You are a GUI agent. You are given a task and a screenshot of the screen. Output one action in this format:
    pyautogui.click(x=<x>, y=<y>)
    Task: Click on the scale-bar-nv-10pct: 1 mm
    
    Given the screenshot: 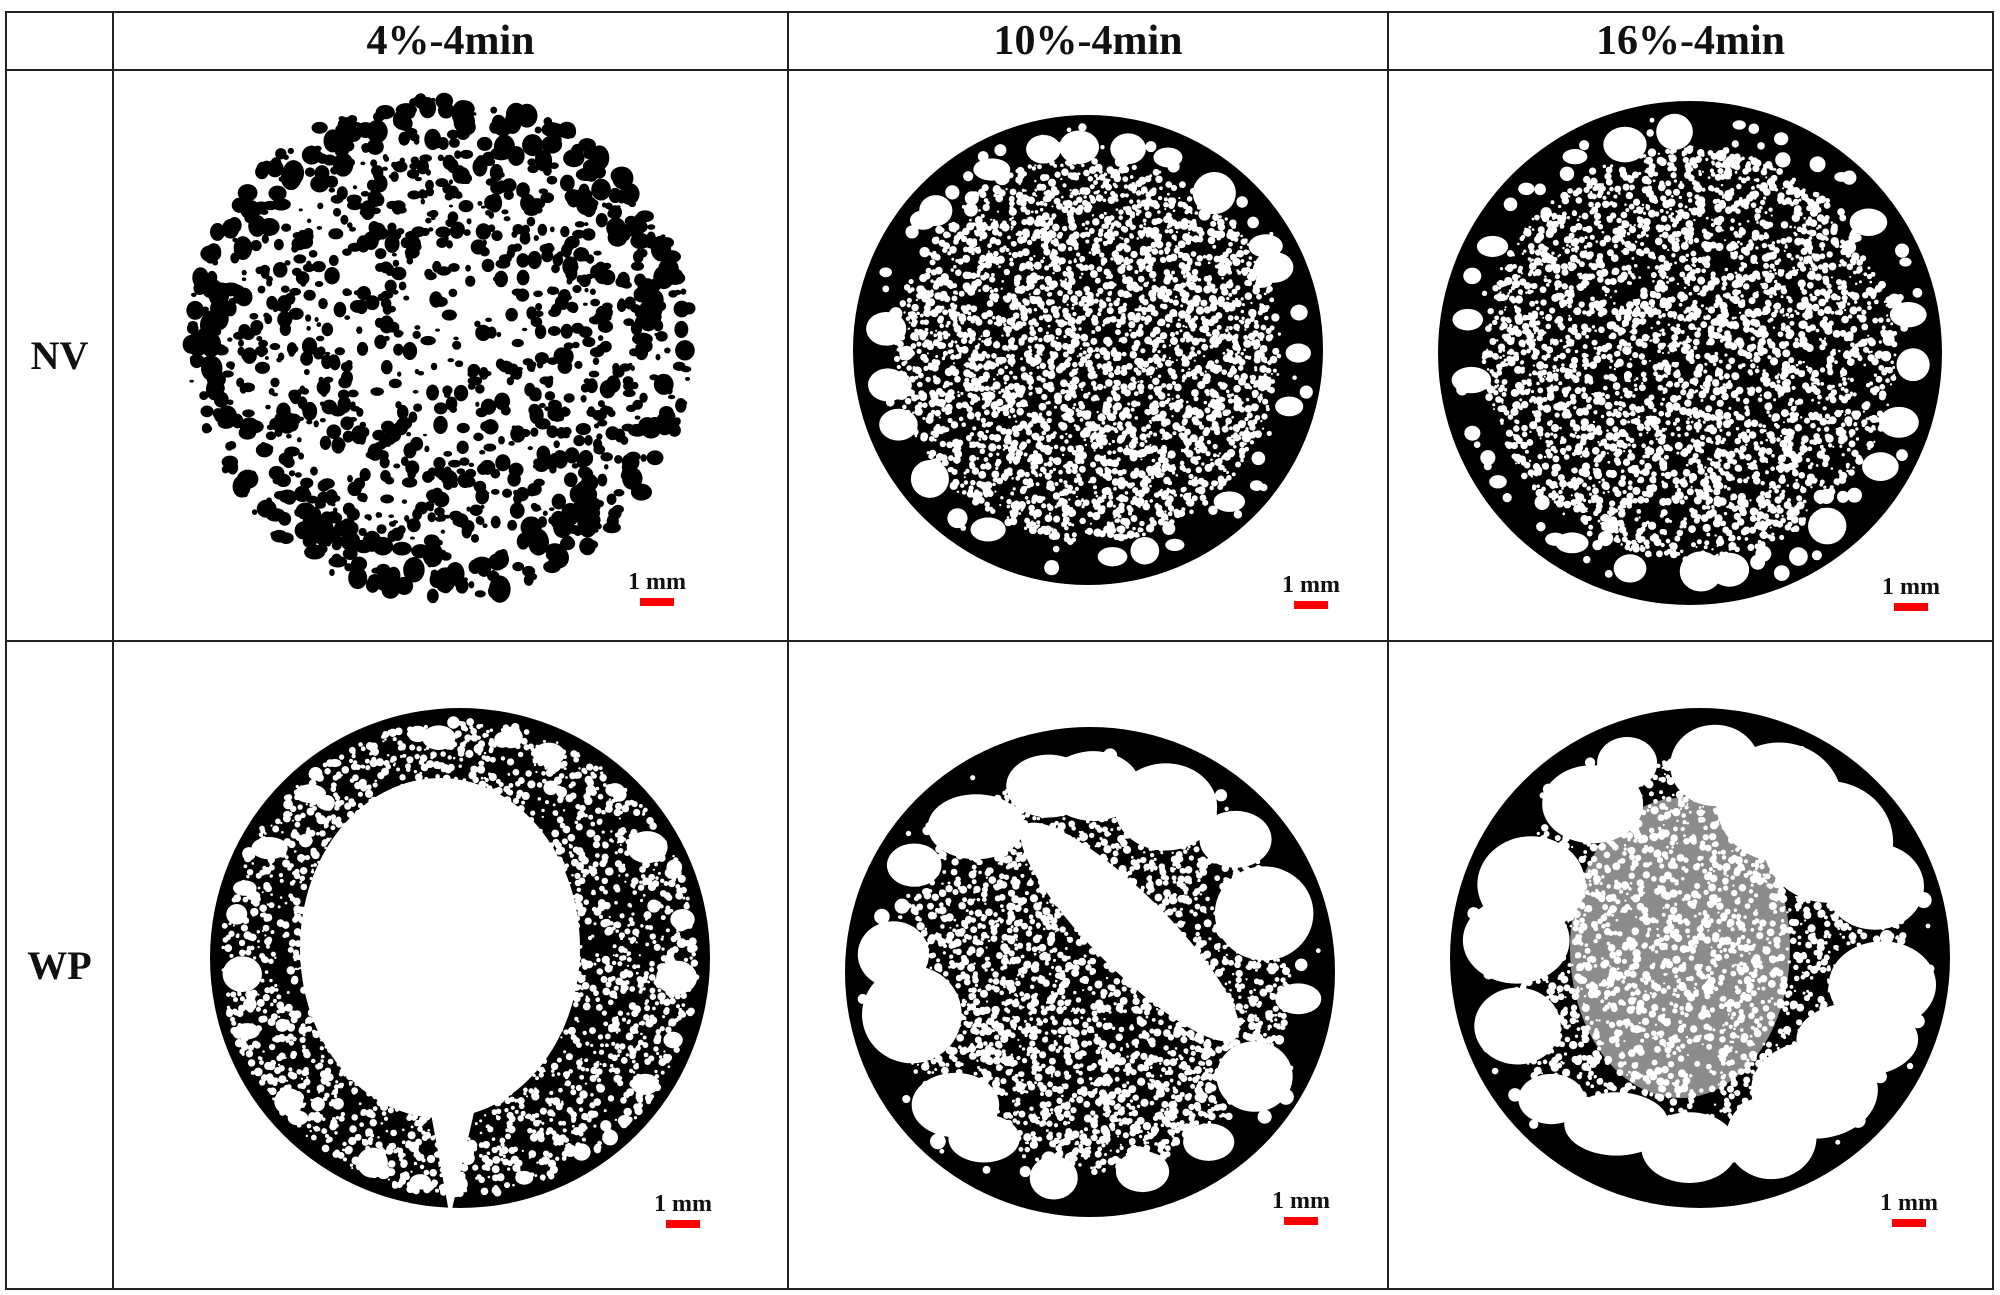 What is the action you would take?
    pyautogui.click(x=1311, y=591)
    